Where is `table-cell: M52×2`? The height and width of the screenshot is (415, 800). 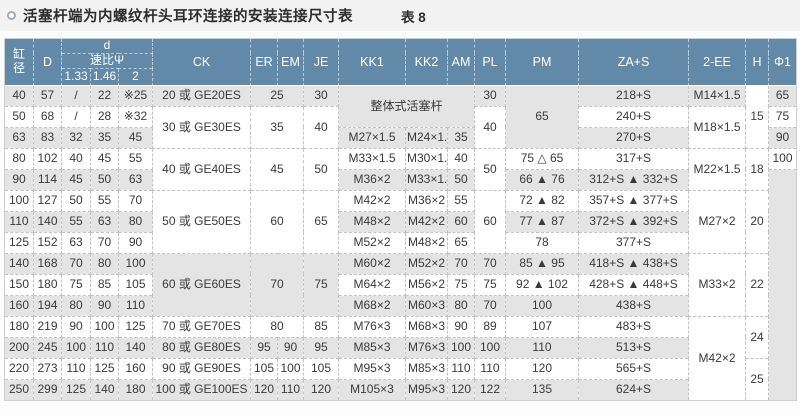 table-cell: M52×2 is located at coordinates (426, 263).